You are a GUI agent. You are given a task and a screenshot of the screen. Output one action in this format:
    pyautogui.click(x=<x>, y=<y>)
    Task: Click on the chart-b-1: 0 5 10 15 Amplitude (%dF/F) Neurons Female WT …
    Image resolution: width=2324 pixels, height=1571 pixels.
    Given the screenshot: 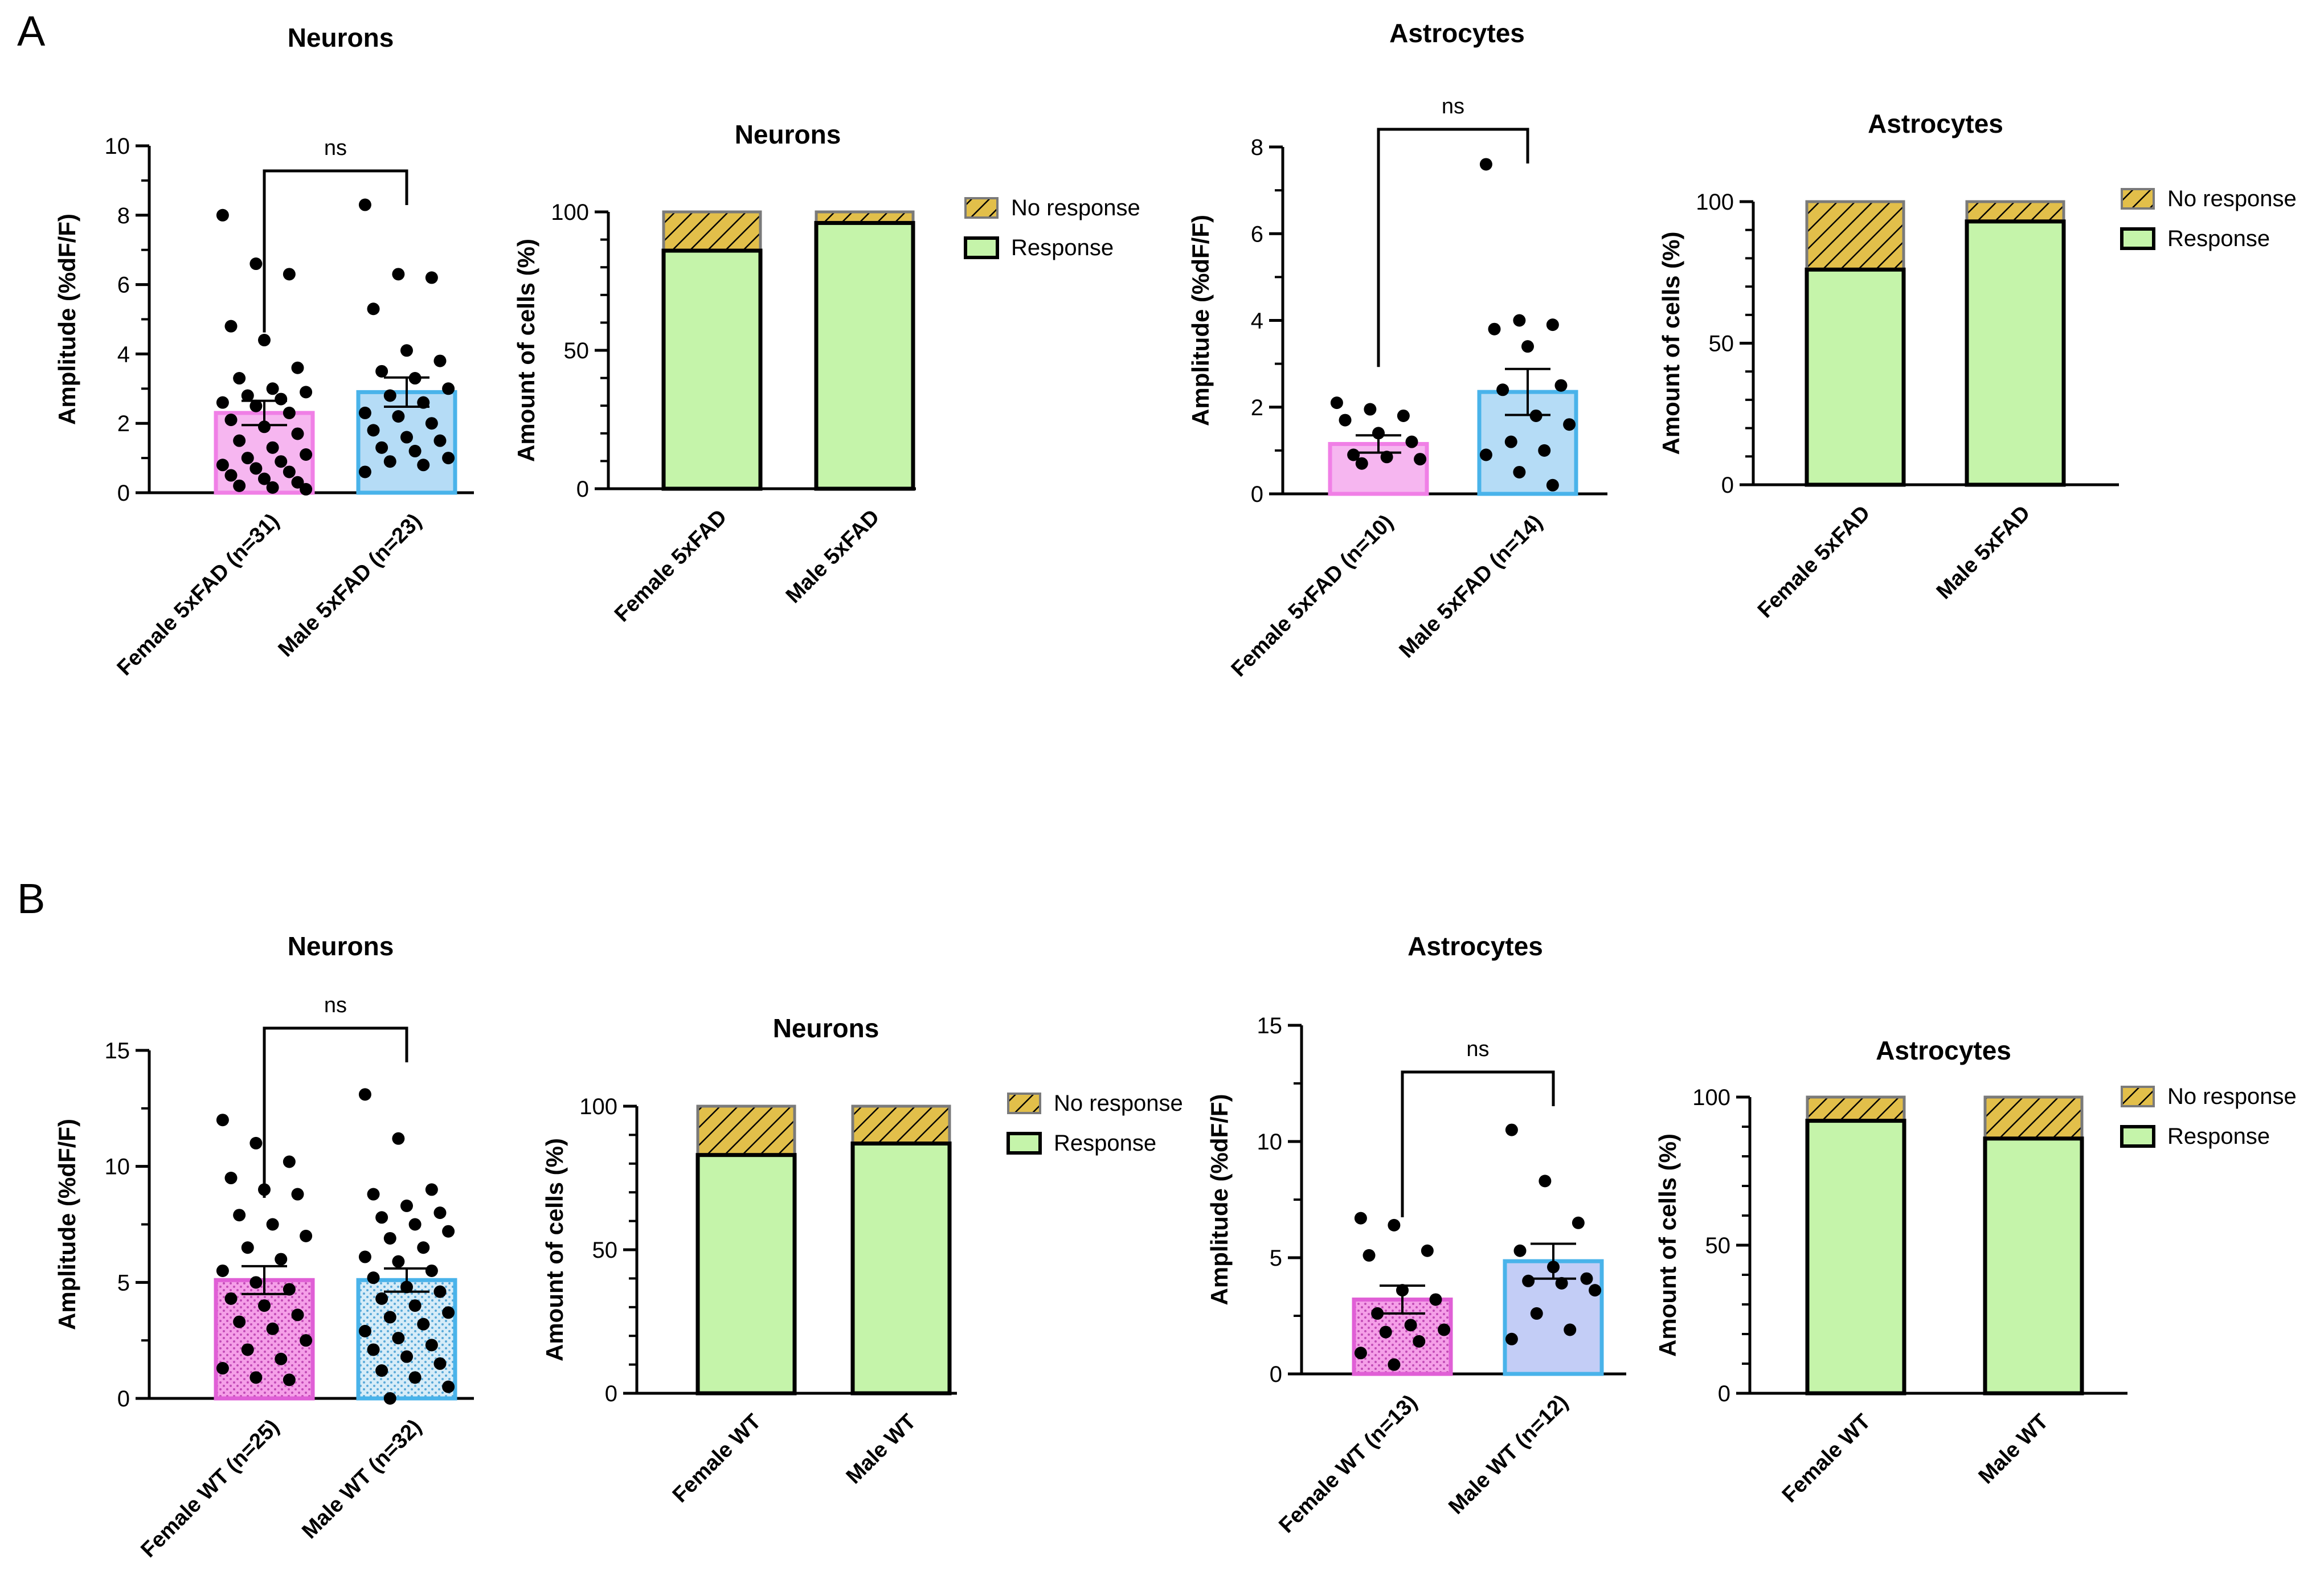 What is the action you would take?
    pyautogui.click(x=264, y=1246)
    